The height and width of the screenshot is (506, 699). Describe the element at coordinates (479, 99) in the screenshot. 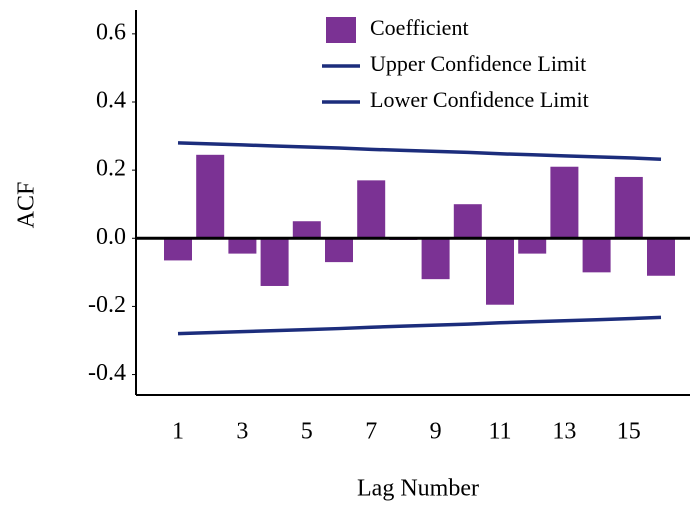

I see `legend-label: Lower Confidence Limit` at that location.